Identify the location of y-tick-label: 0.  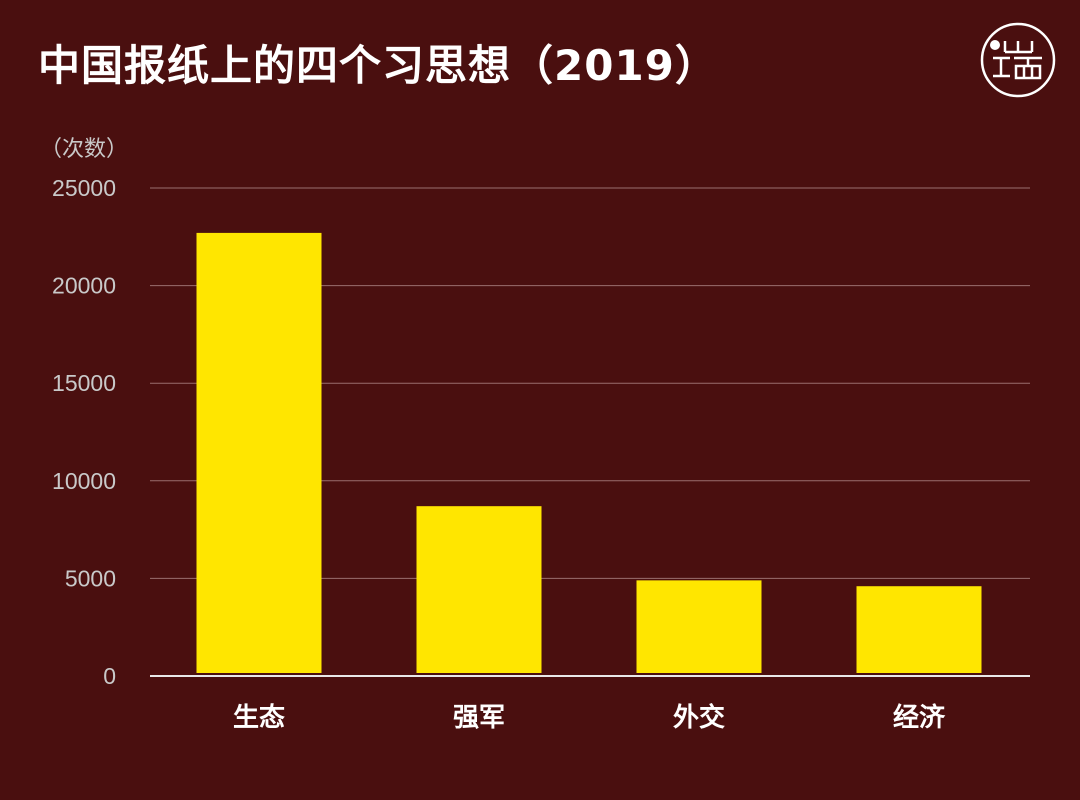
(109, 676).